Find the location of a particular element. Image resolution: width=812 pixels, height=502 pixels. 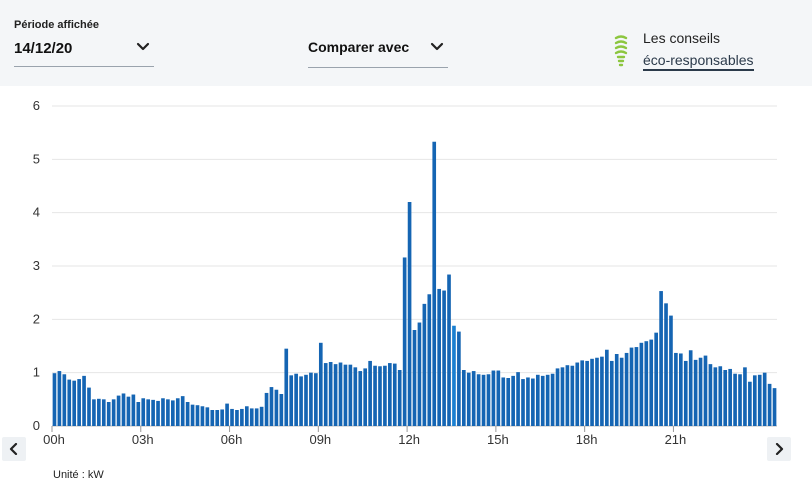

tips-link: éco-responsables is located at coordinates (698, 61).